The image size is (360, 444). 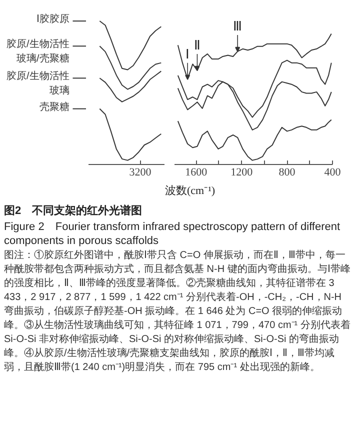 I want to click on x-tick-label: 1200, so click(x=242, y=172).